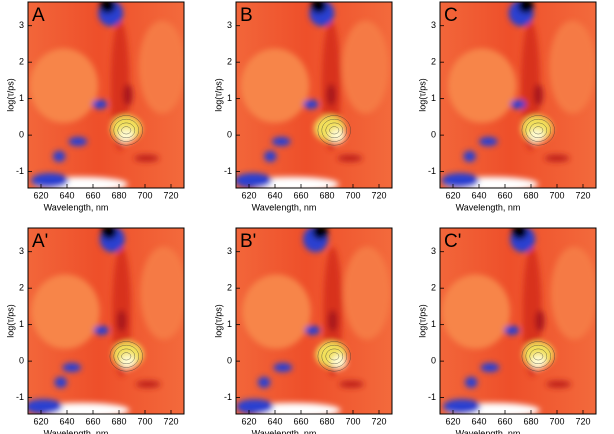 The height and width of the screenshot is (434, 614). Describe the element at coordinates (451, 15) in the screenshot. I see `panel-label: C` at that location.